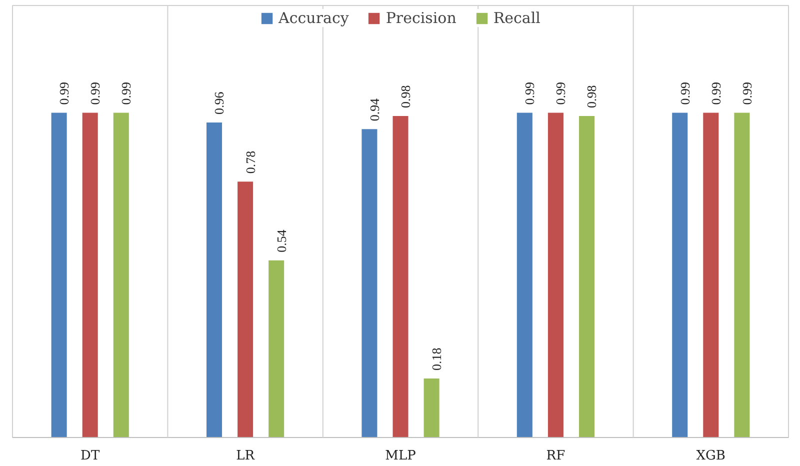 The image size is (800, 466). I want to click on x-tick-label: LR, so click(246, 456).